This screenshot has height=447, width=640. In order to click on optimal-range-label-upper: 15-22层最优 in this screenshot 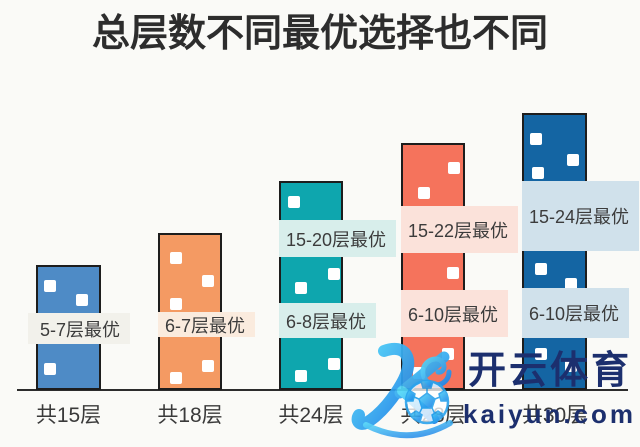, I will do `click(460, 229)`.